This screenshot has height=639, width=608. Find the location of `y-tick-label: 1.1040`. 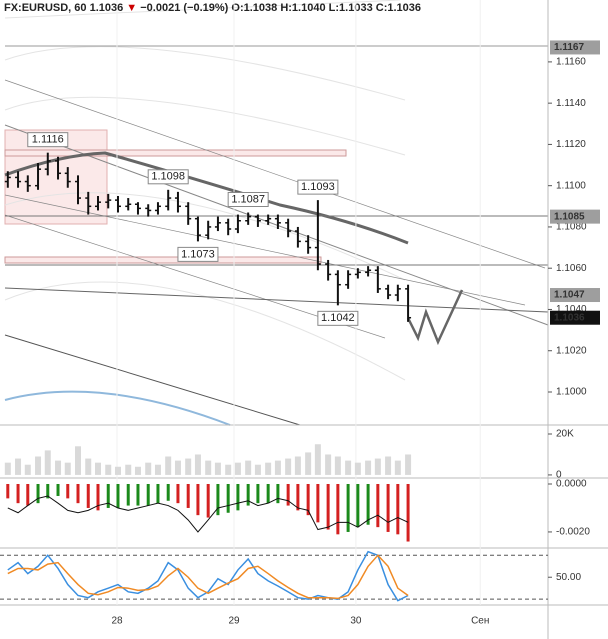

y-tick-label: 1.1040 is located at coordinates (571, 309).